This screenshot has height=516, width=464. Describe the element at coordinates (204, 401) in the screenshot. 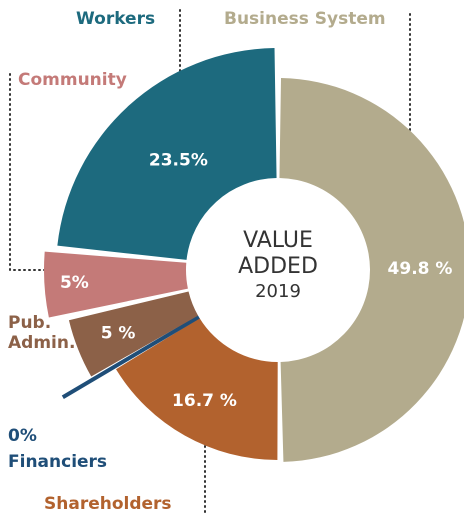

I see `value-label: 16.7 %` at that location.